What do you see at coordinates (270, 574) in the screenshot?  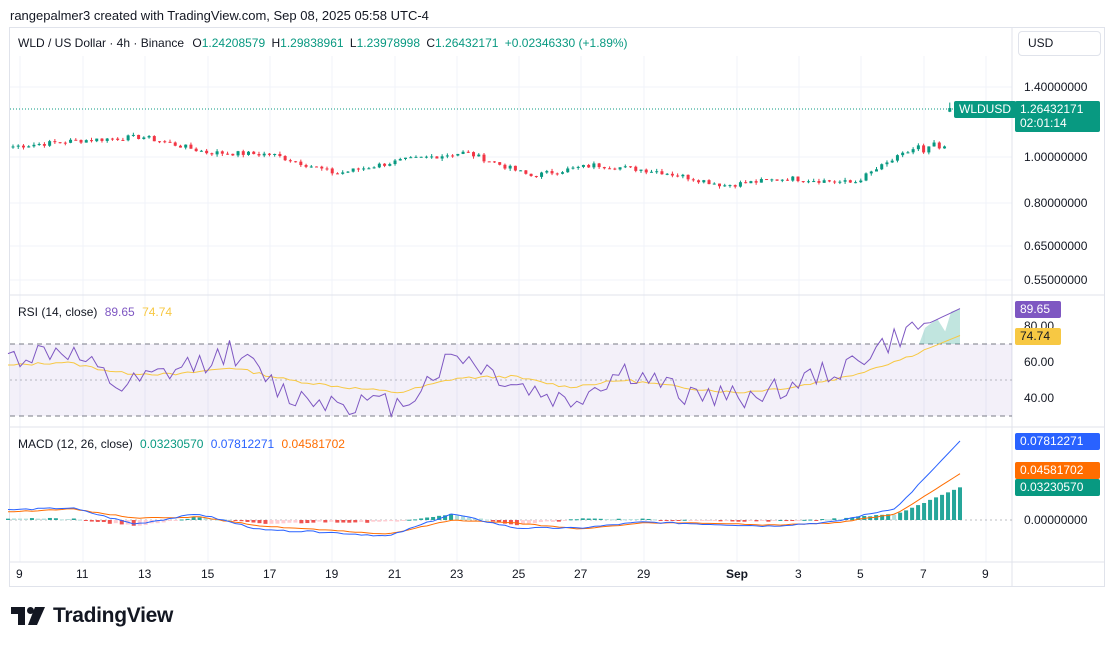 I see `time-axis-label: 17` at bounding box center [270, 574].